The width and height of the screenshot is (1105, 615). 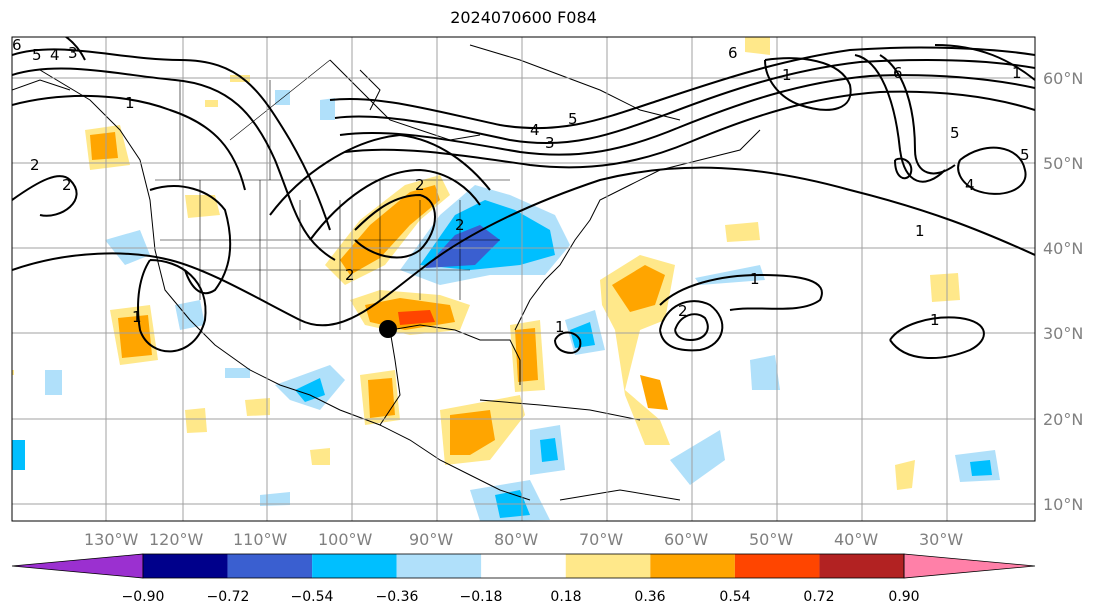 I want to click on lon-label: 80°W, so click(x=516, y=539).